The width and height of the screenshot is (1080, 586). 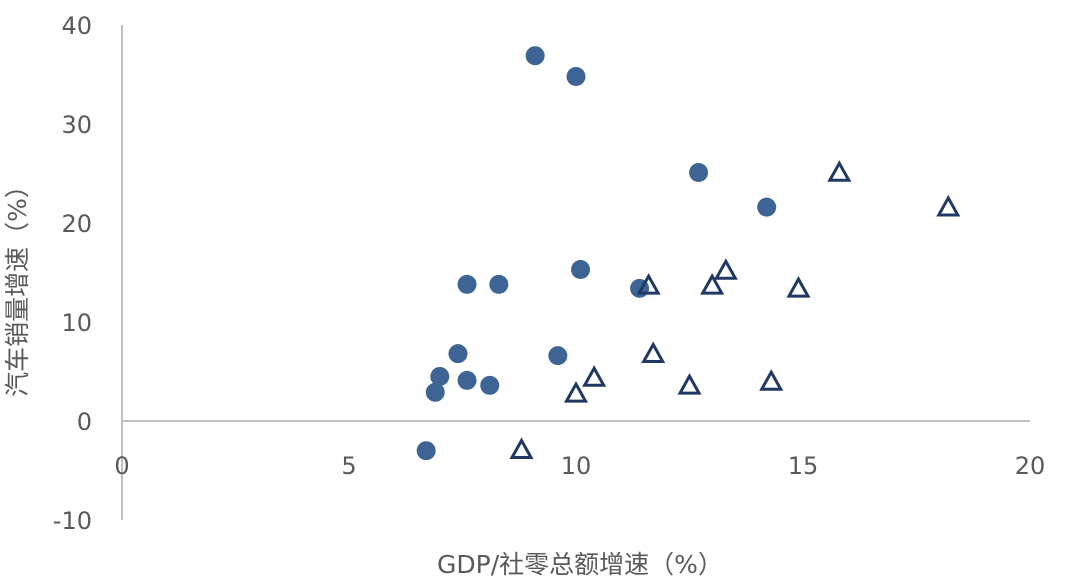 What do you see at coordinates (576, 466) in the screenshot?
I see `x-tick-label: 10` at bounding box center [576, 466].